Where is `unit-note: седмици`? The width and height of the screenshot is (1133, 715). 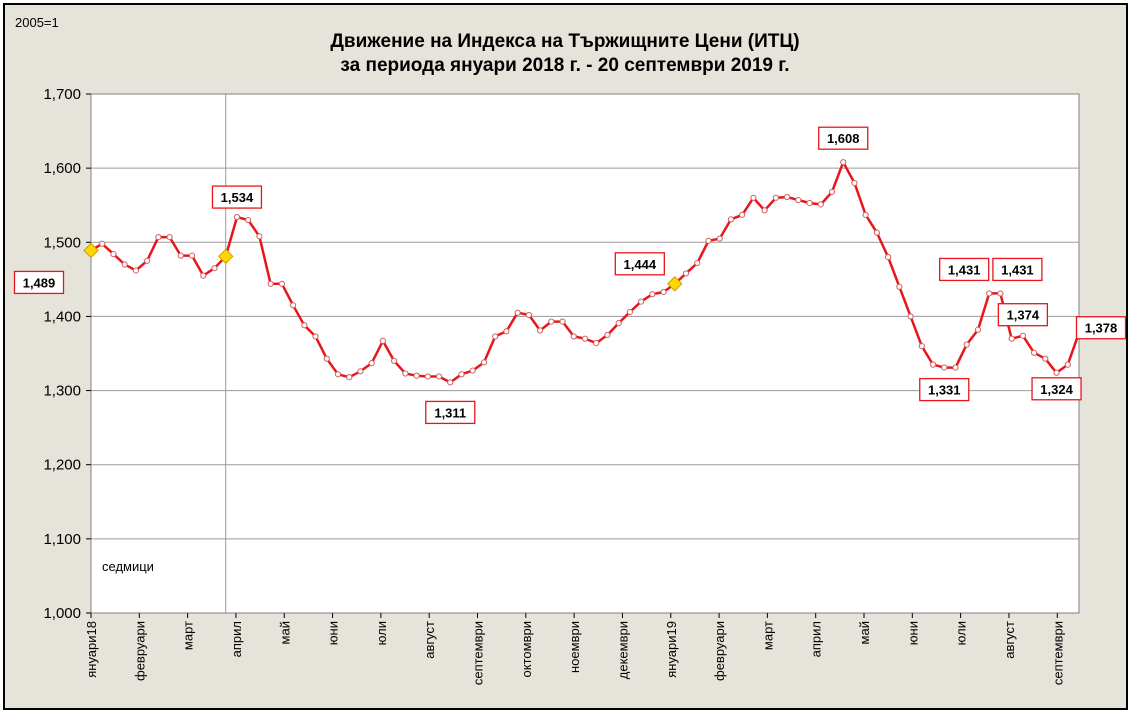
unit-note: седмици is located at coordinates (128, 566).